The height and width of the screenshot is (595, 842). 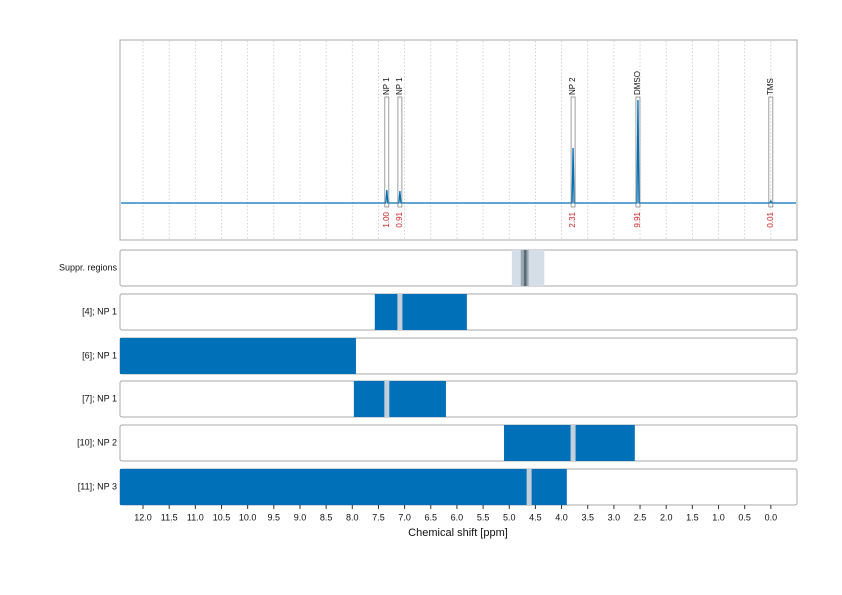 What do you see at coordinates (99, 355) in the screenshot?
I see `row-label: [6]; NP 1` at bounding box center [99, 355].